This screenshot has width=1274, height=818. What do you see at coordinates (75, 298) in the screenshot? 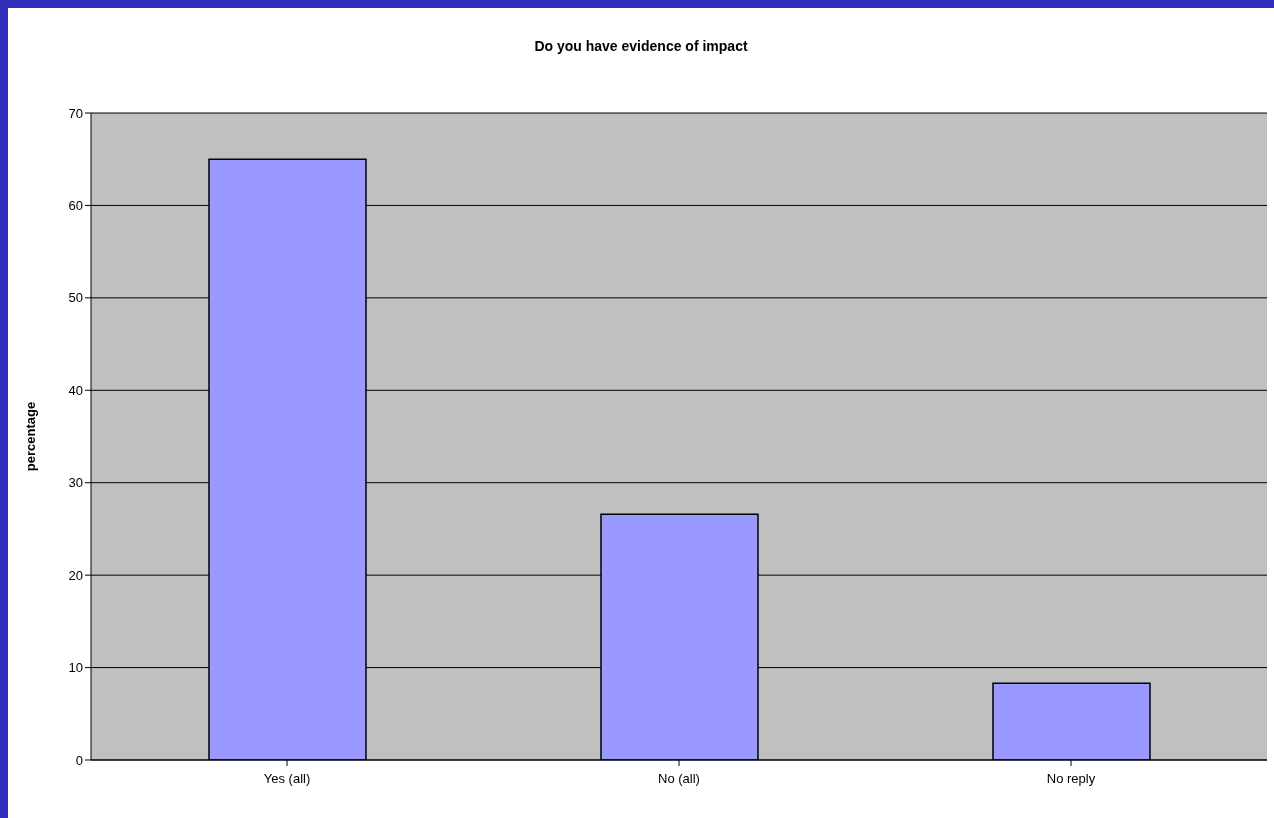
I see `y-tick-label: 50` at bounding box center [75, 298].